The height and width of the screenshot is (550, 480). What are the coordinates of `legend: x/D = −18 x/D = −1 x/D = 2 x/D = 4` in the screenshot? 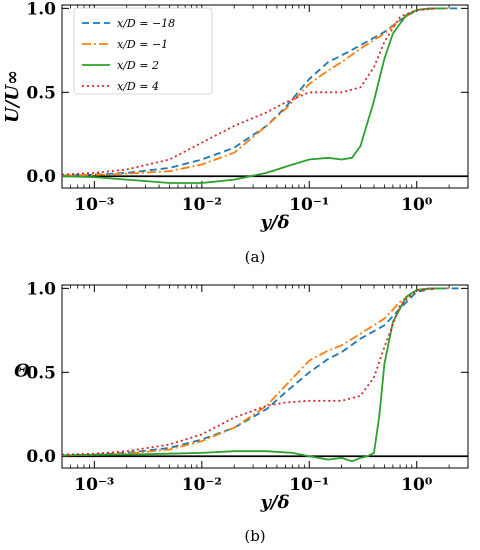 It's located at (143, 51).